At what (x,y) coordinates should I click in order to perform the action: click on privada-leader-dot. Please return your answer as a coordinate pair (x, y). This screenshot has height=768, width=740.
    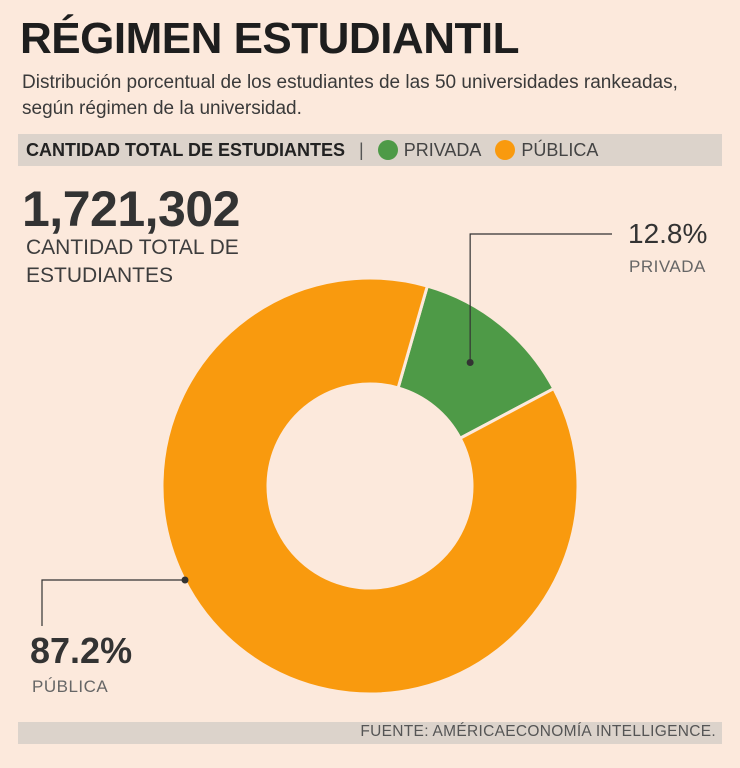
    Looking at the image, I should click on (470, 363).